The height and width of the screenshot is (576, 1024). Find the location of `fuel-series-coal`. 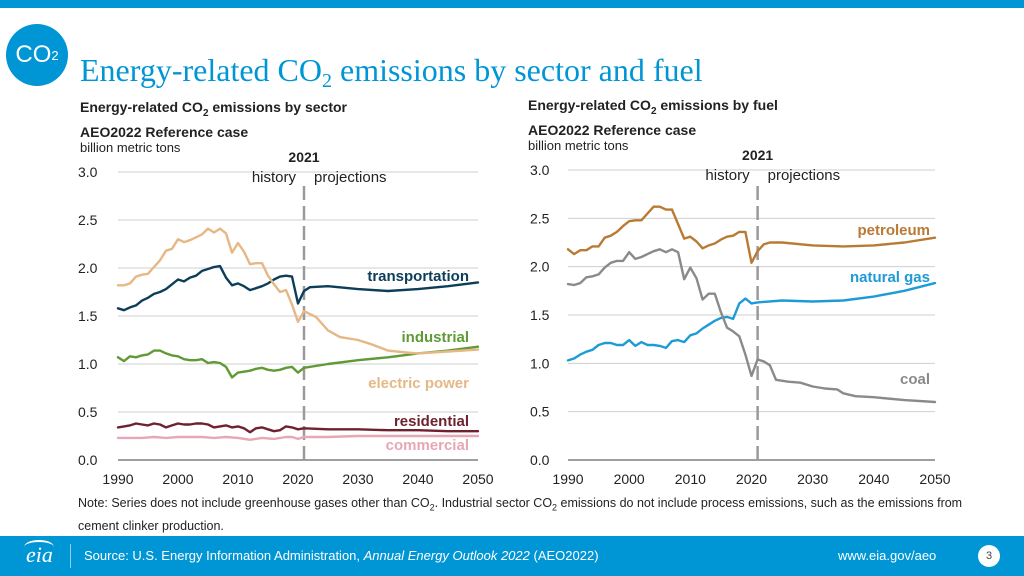

fuel-series-coal is located at coordinates (751, 326).